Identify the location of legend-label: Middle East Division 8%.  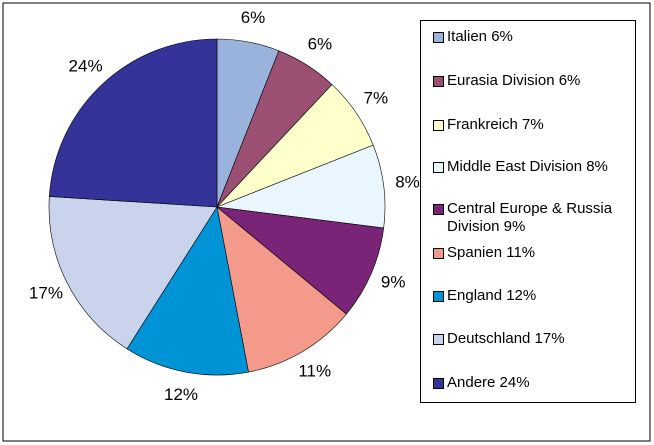
(527, 166).